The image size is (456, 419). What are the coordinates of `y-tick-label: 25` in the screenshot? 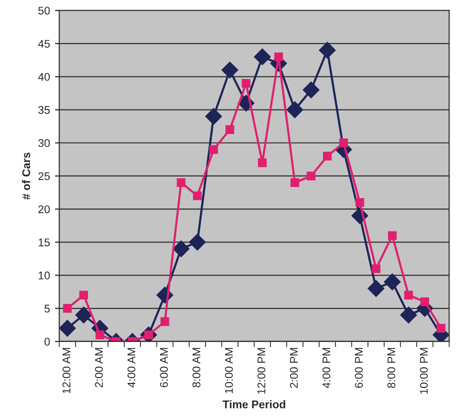 It's located at (44, 176).